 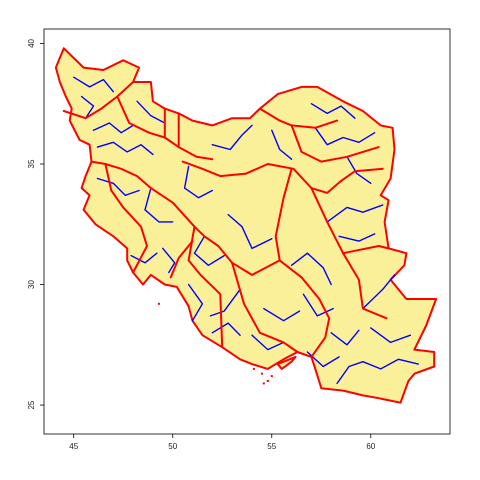 I want to click on x-tick-label: 50, so click(x=172, y=446).